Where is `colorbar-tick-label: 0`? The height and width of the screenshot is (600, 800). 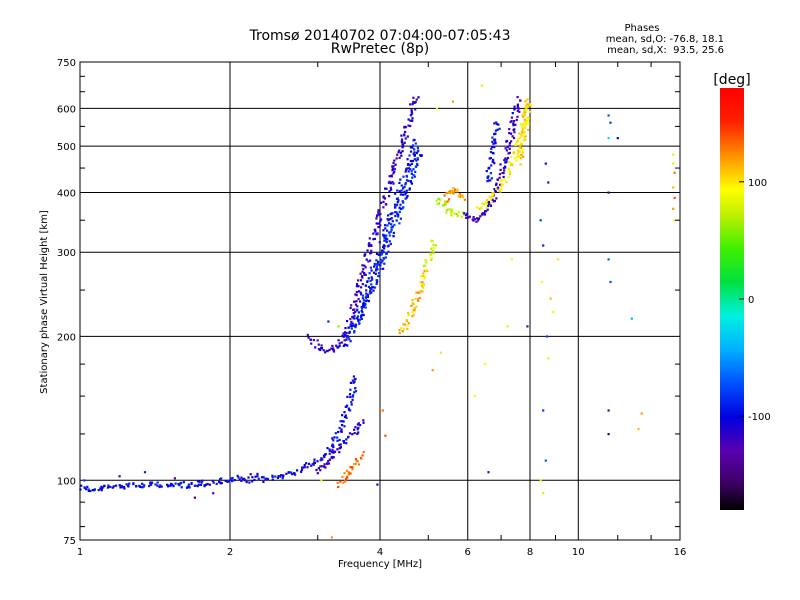 colorbar-tick-label: 0 is located at coordinates (751, 300).